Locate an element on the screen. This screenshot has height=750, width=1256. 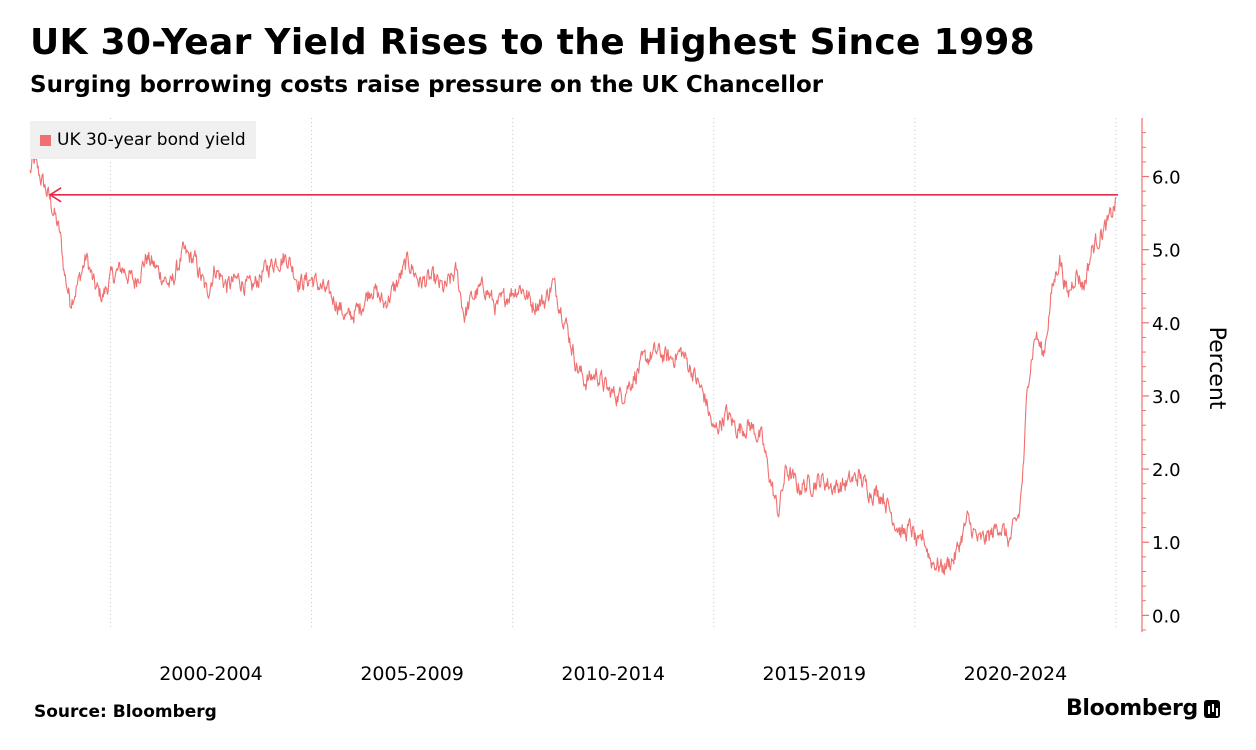
legend-label: UK 30-year bond yield is located at coordinates (151, 140).